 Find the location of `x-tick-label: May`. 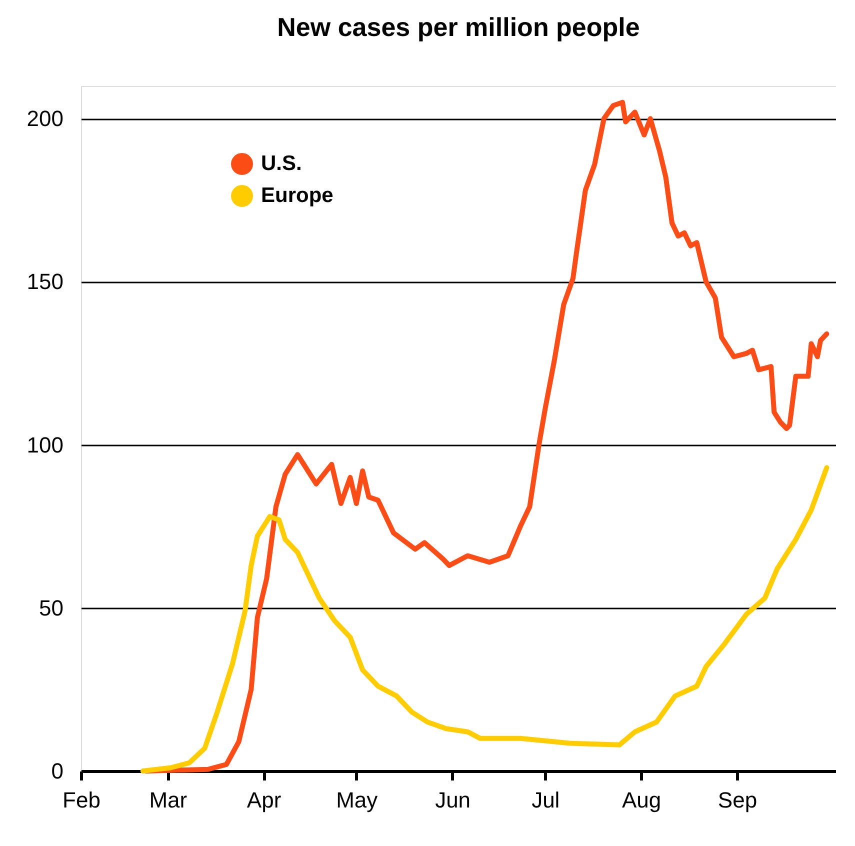

x-tick-label: May is located at coordinates (357, 800).